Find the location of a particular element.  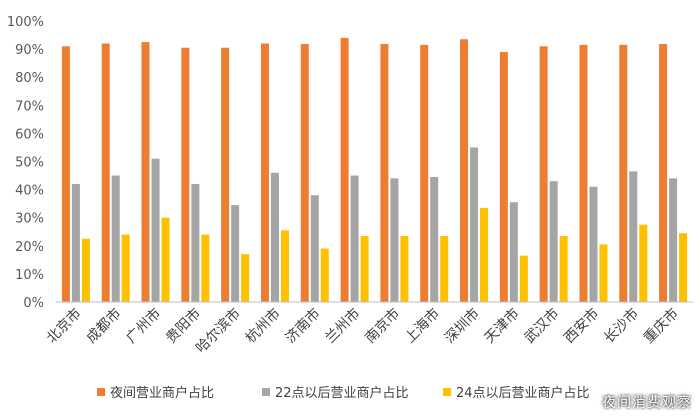

y-tick-label: 10% is located at coordinates (29, 275).